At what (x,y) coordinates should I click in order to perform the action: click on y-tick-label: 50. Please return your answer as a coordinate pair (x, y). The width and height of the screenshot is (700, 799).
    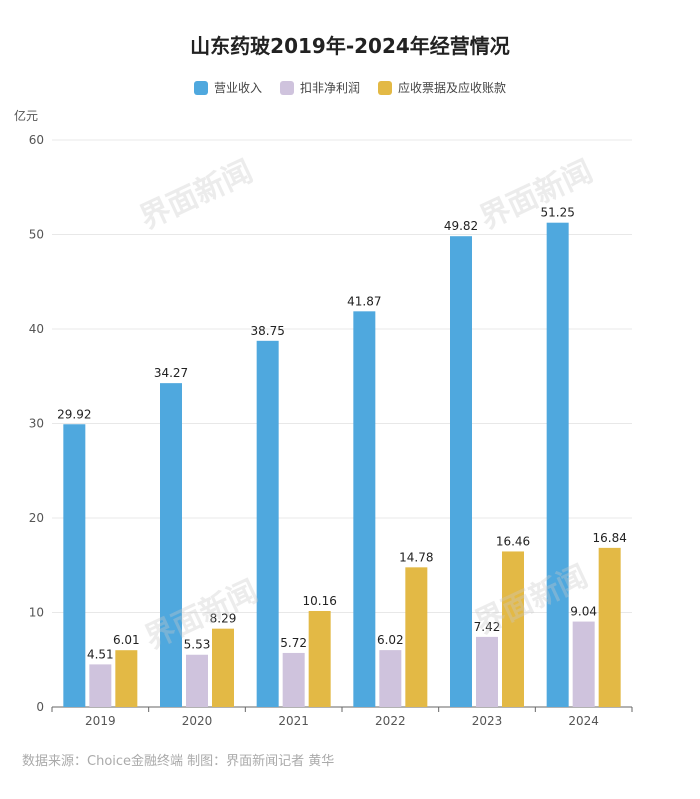
    Looking at the image, I should click on (36, 235).